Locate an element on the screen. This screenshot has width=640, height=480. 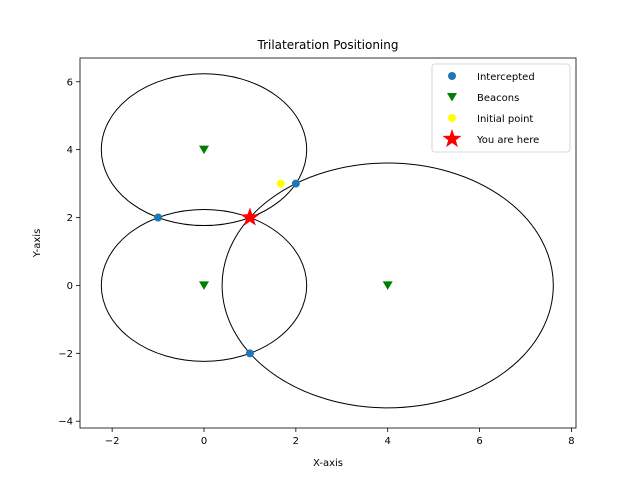
legend-label: Initial point is located at coordinates (505, 119).